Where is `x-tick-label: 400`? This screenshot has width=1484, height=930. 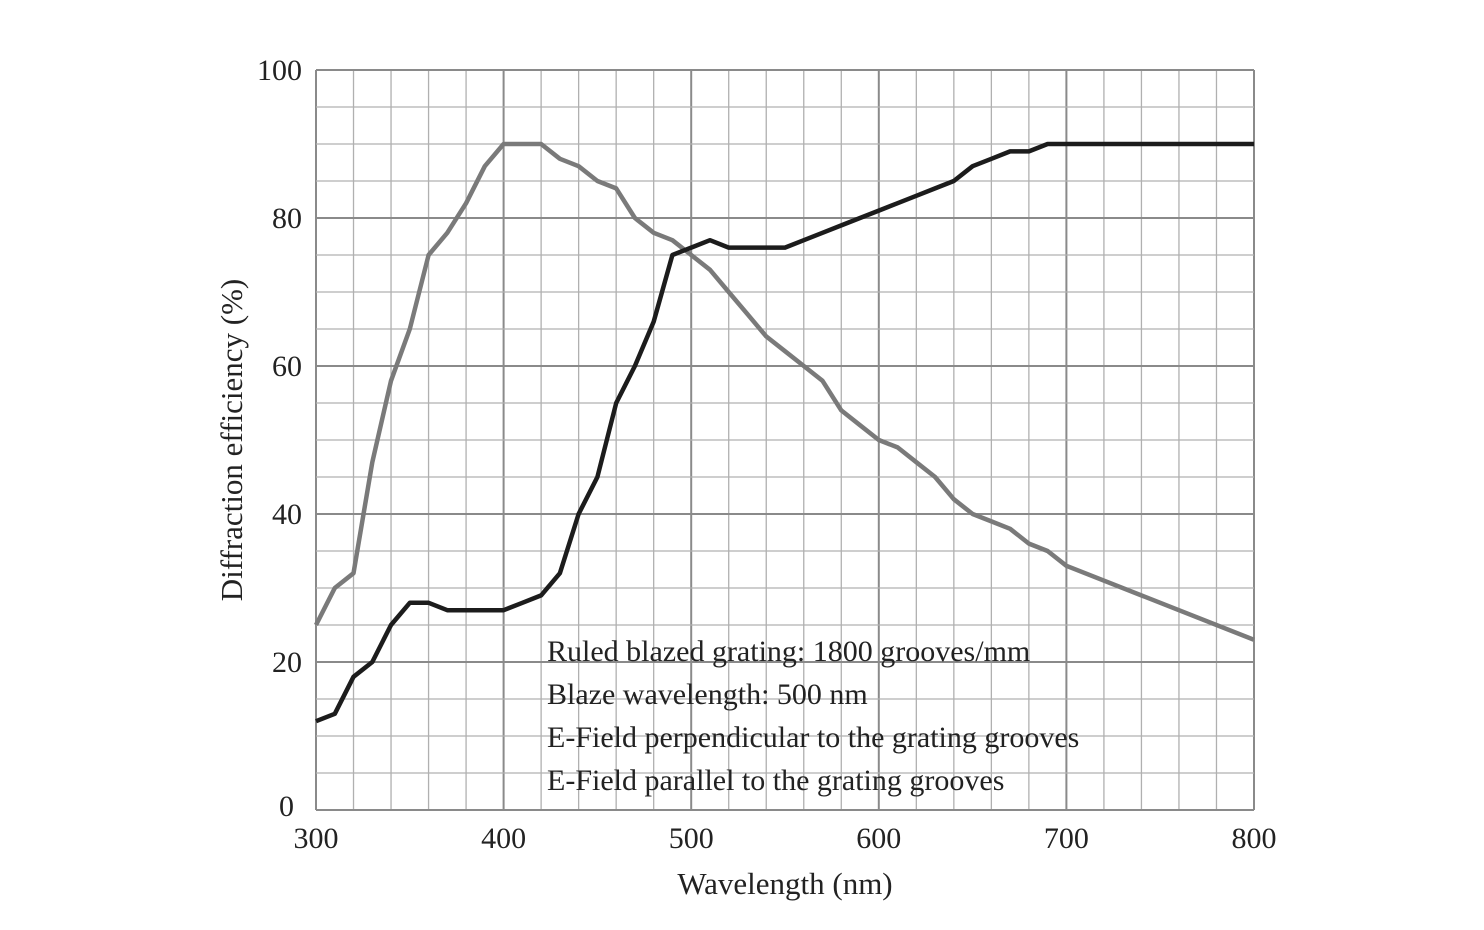
x-tick-label: 400 is located at coordinates (503, 838).